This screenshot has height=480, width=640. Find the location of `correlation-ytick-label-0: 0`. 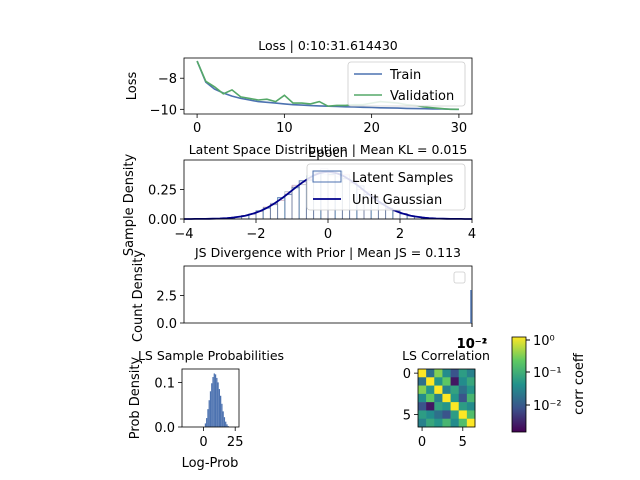

correlation-ytick-label-0: 0 is located at coordinates (407, 374).